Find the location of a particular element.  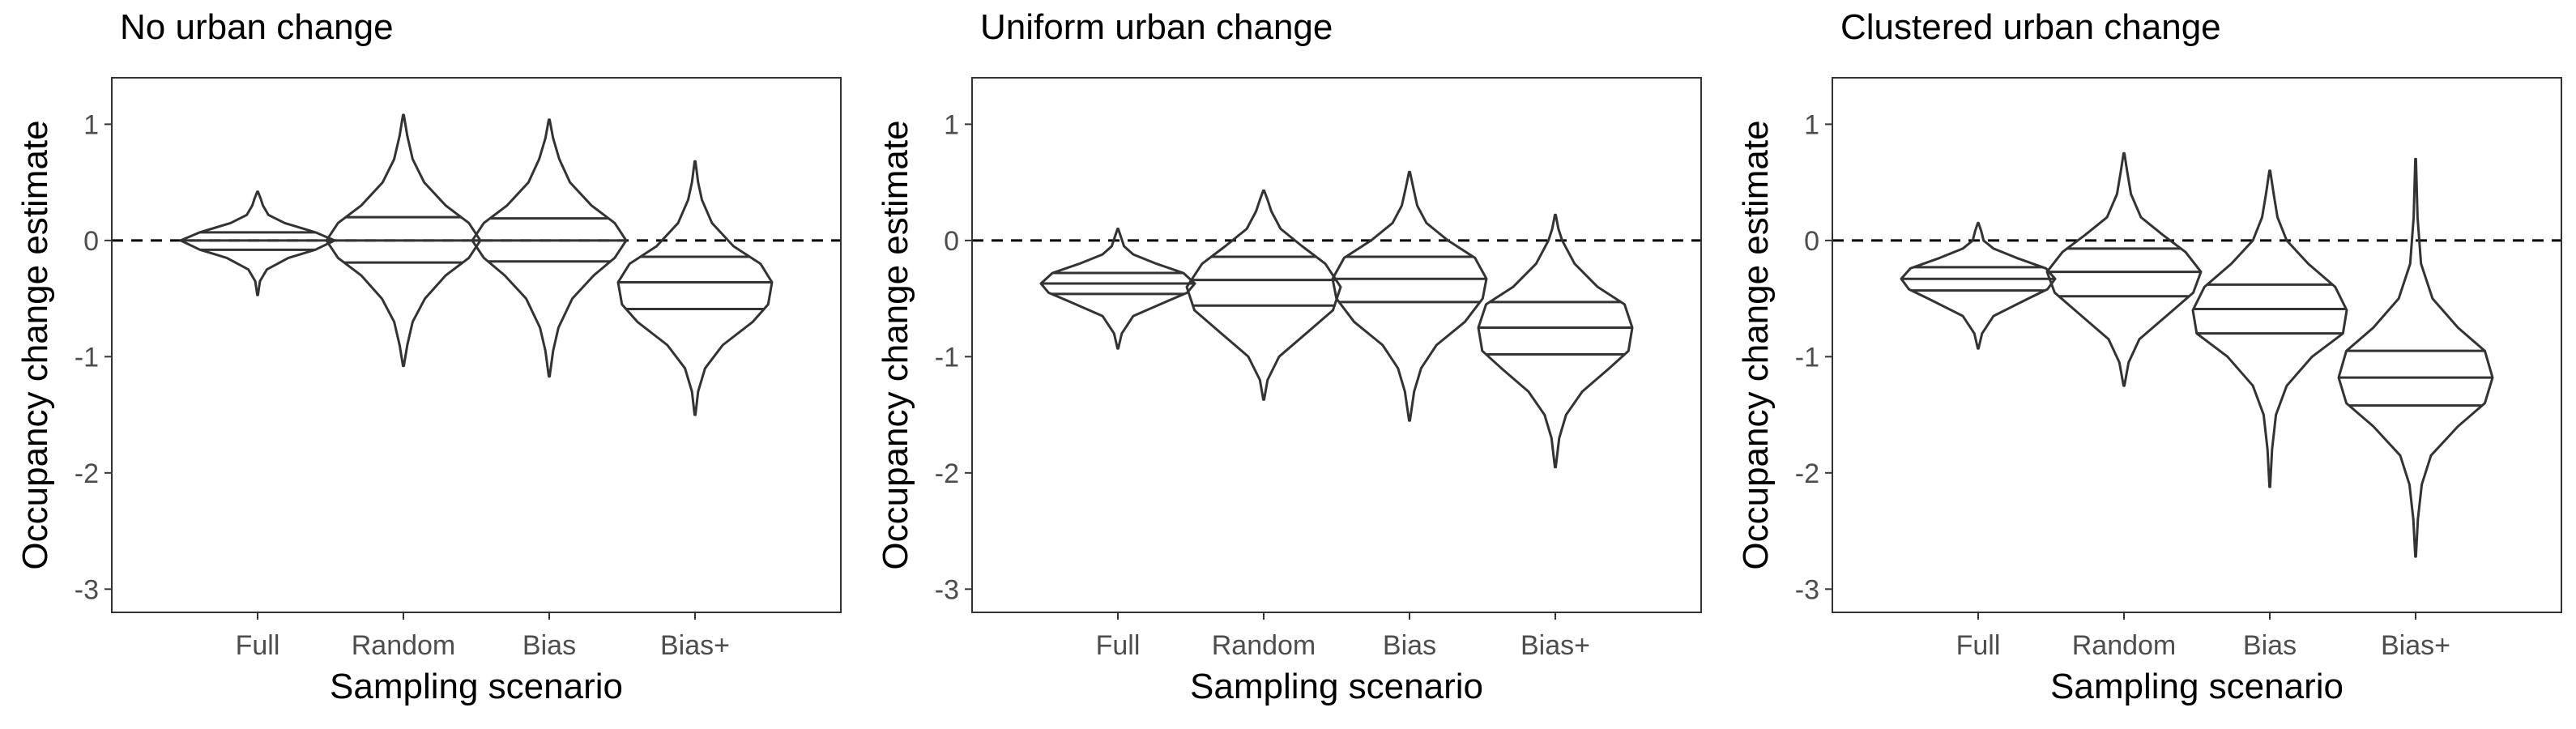

panel-title: Uniform urban change is located at coordinates (1157, 27).